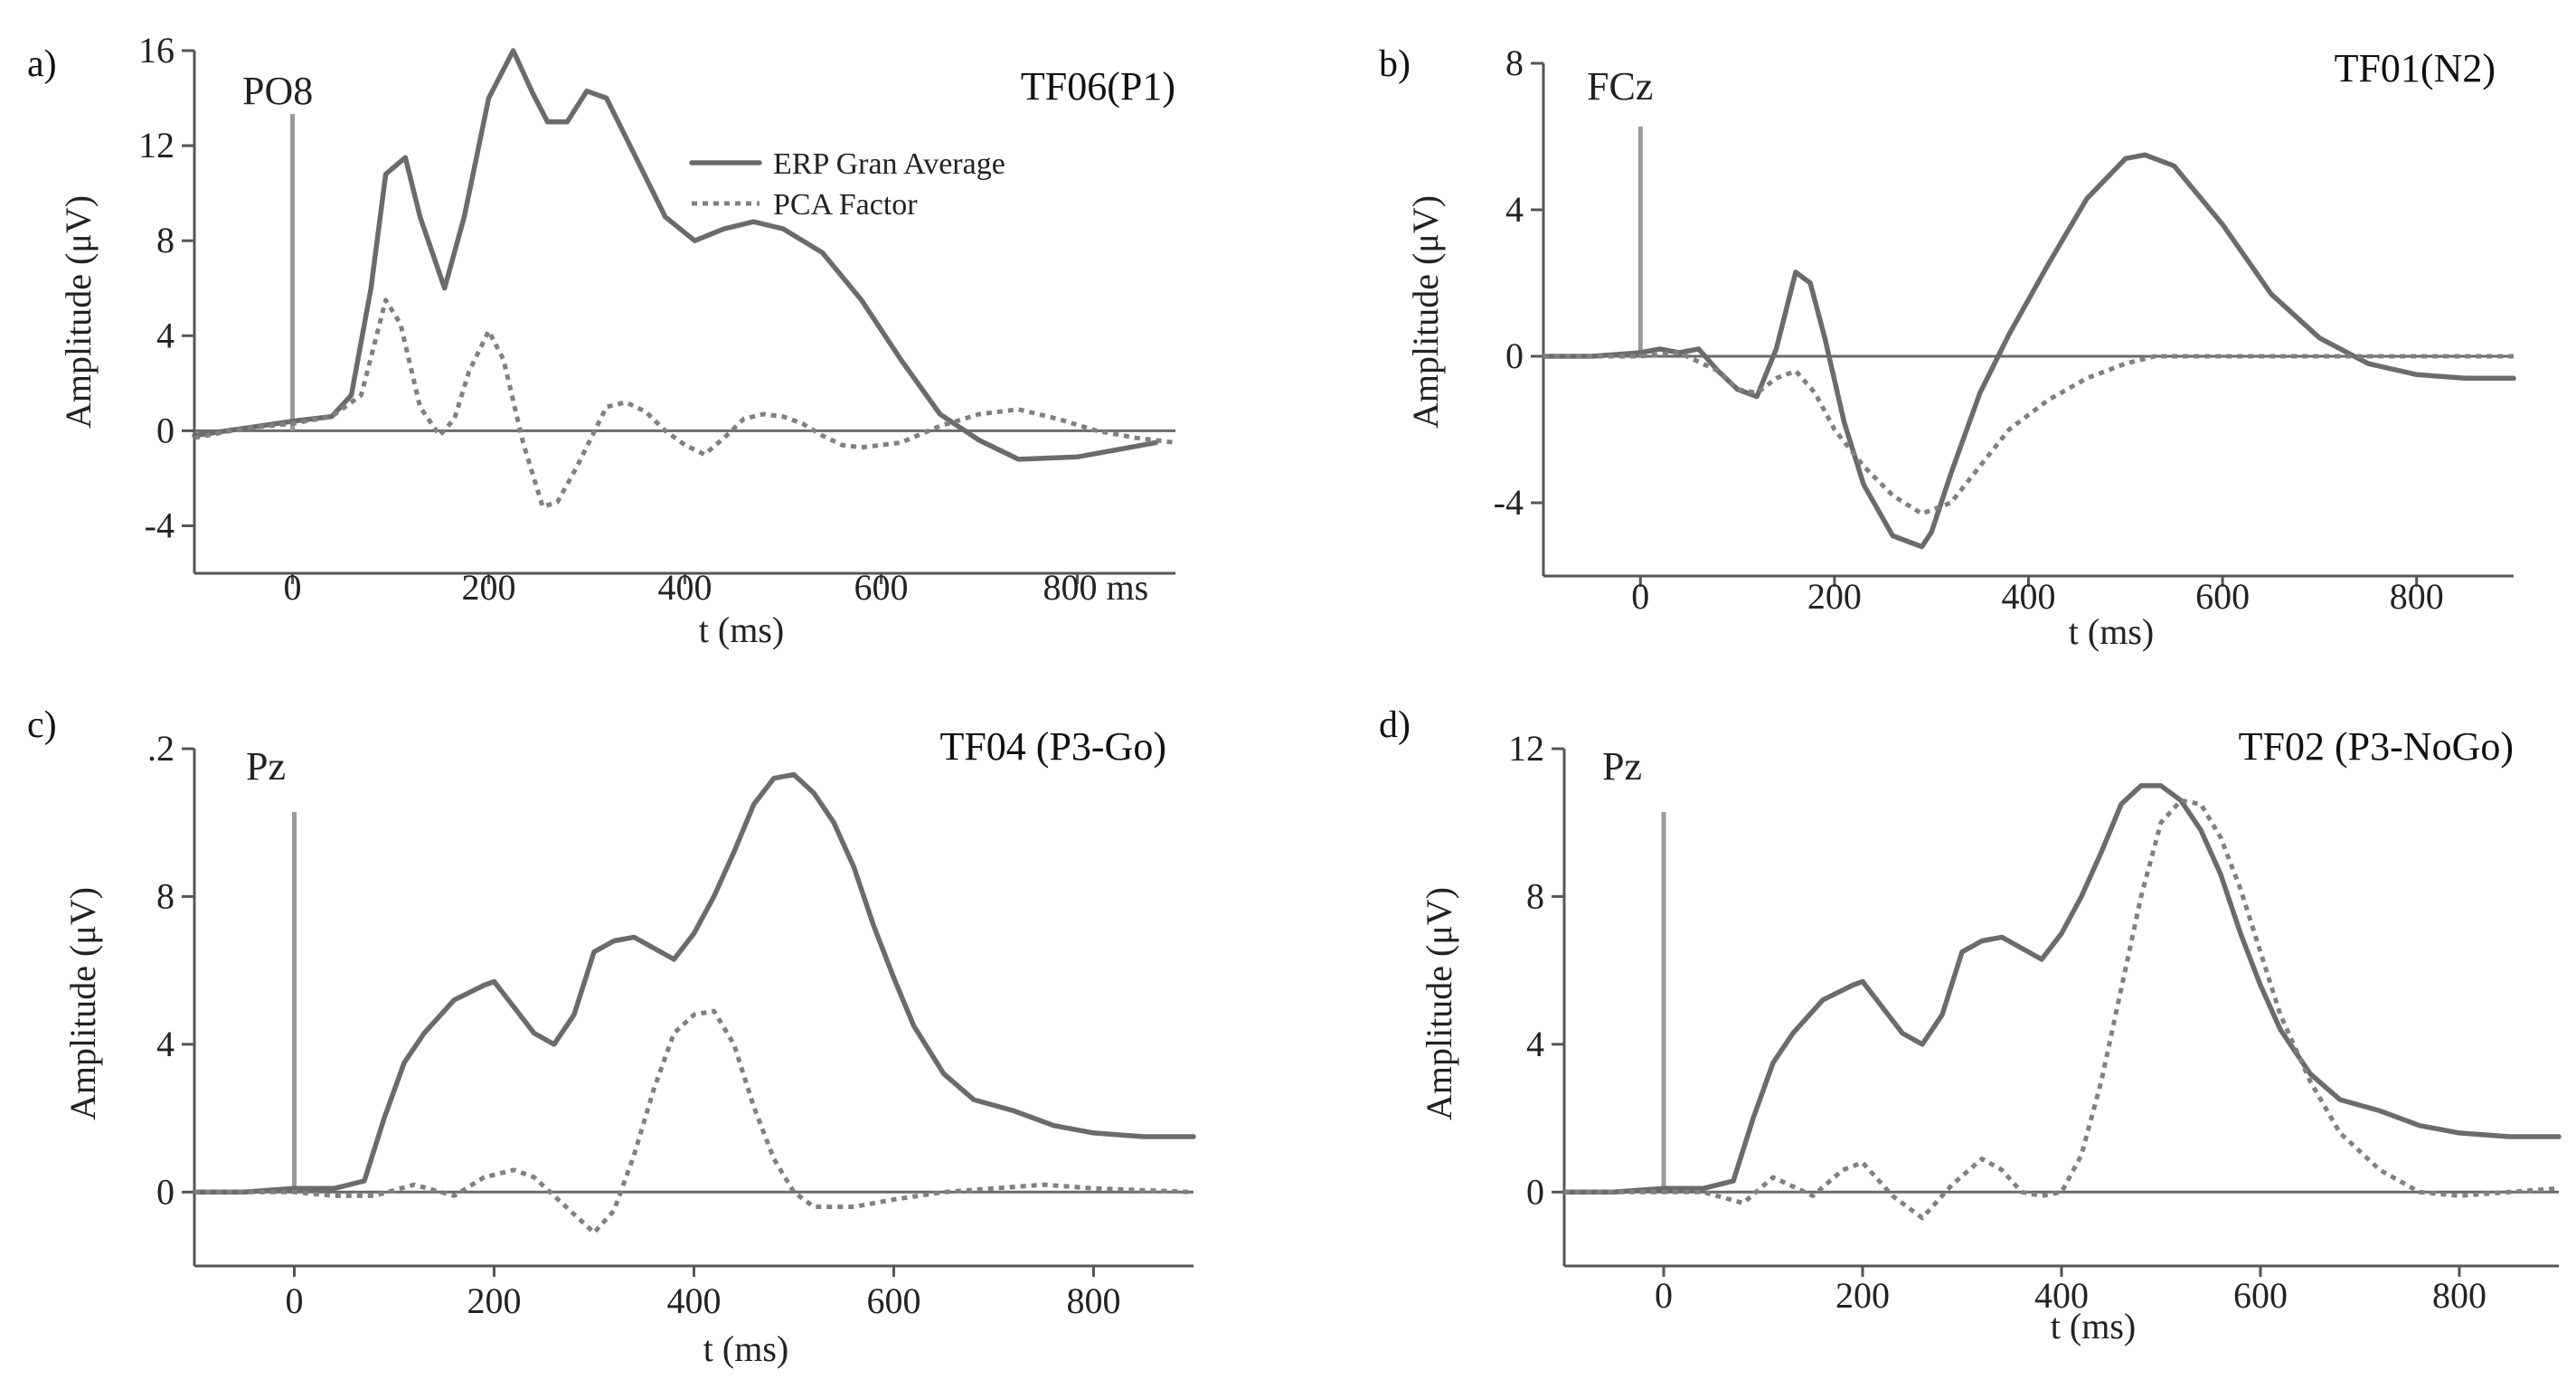 The width and height of the screenshot is (2576, 1379). What do you see at coordinates (1052, 746) in the screenshot?
I see `factor-label: TF04 (P3-Go)` at bounding box center [1052, 746].